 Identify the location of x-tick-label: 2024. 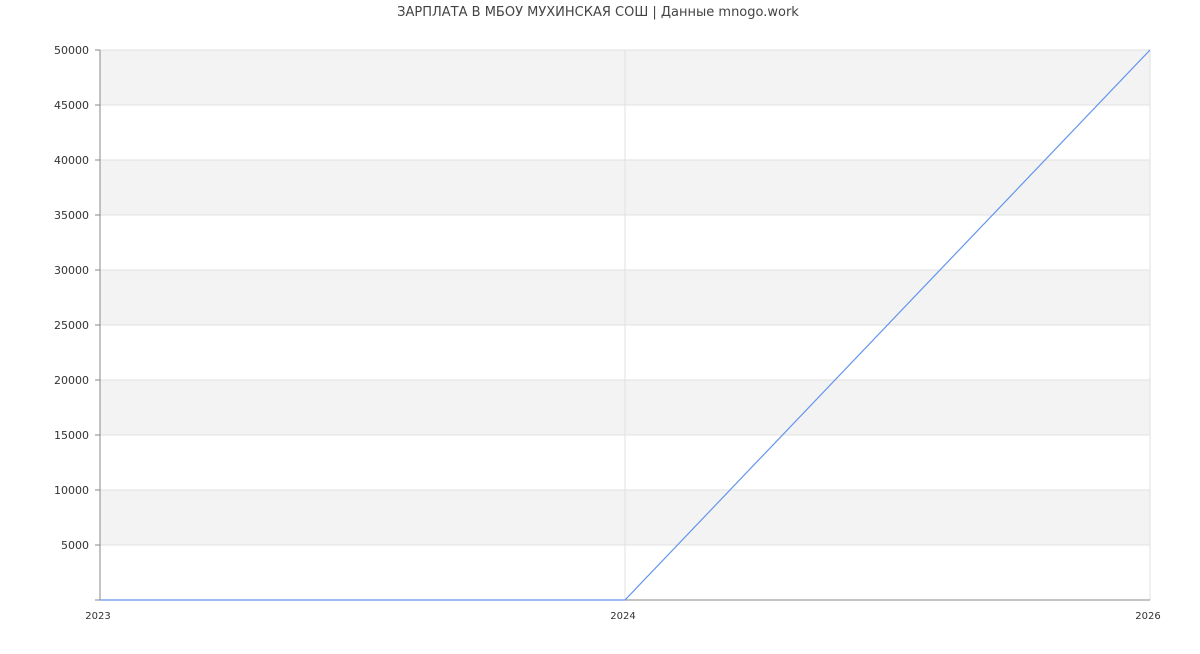
(622, 616).